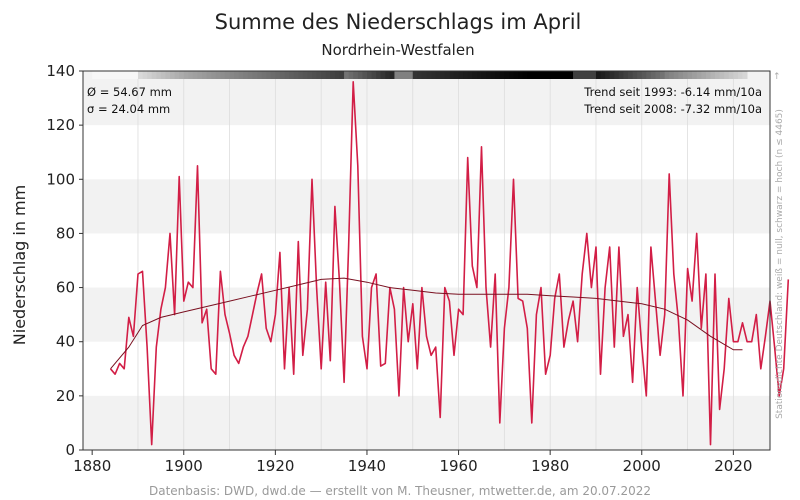 This screenshot has height=500, width=800. What do you see at coordinates (64, 260) in the screenshot?
I see `y-tick-labels: 0 20 40 60 80 100 120 140` at bounding box center [64, 260].